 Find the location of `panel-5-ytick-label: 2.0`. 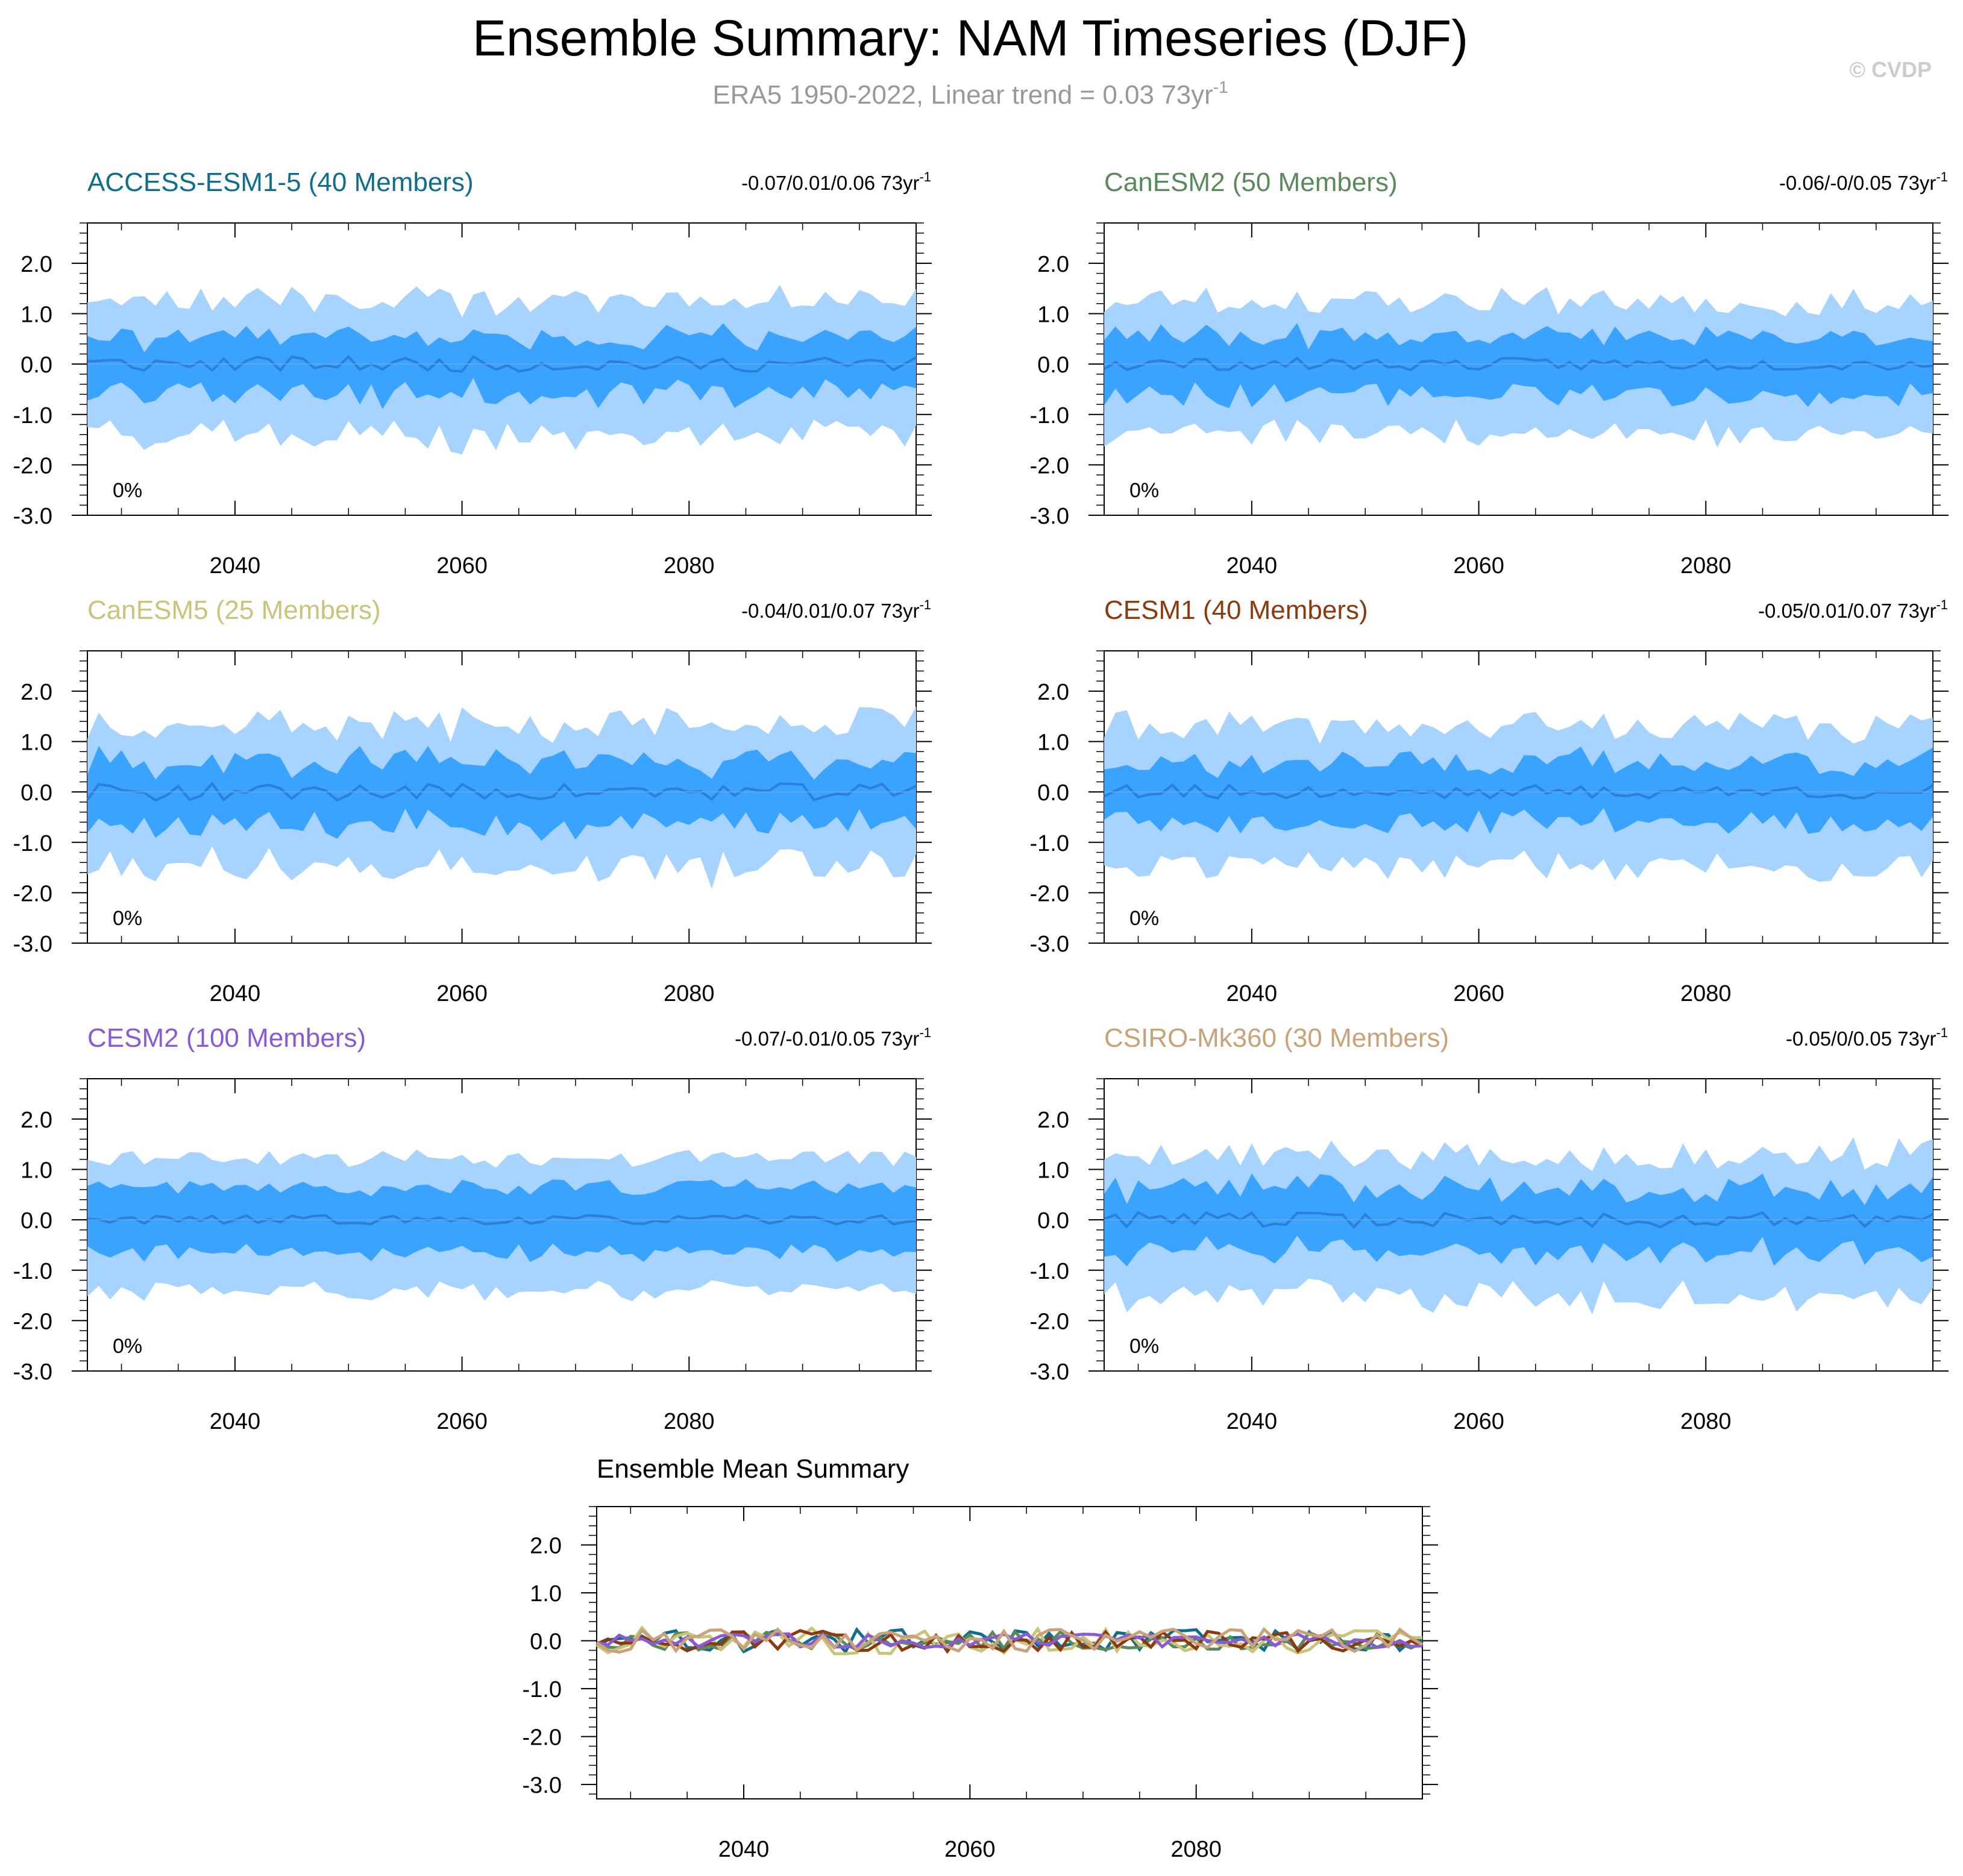

panel-5-ytick-label: 2.0 is located at coordinates (36, 1120).